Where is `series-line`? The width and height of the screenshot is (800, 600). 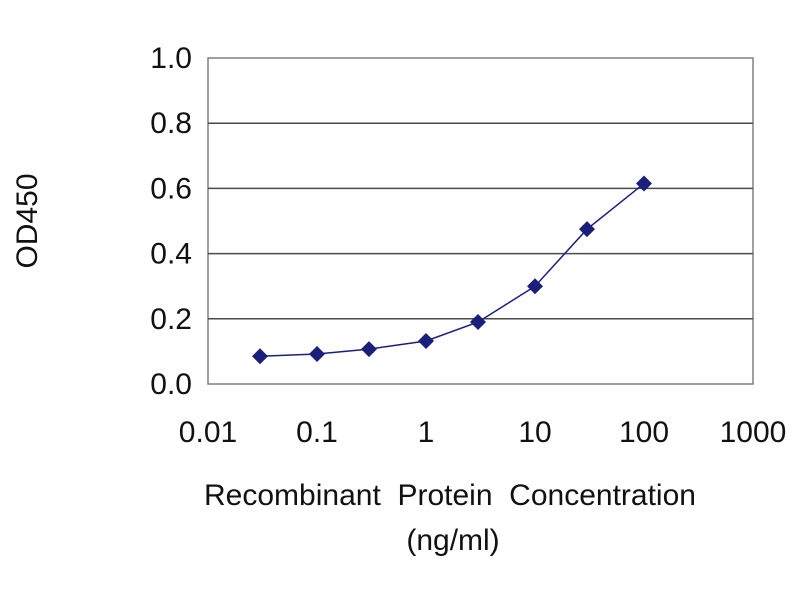
series-line is located at coordinates (452, 270).